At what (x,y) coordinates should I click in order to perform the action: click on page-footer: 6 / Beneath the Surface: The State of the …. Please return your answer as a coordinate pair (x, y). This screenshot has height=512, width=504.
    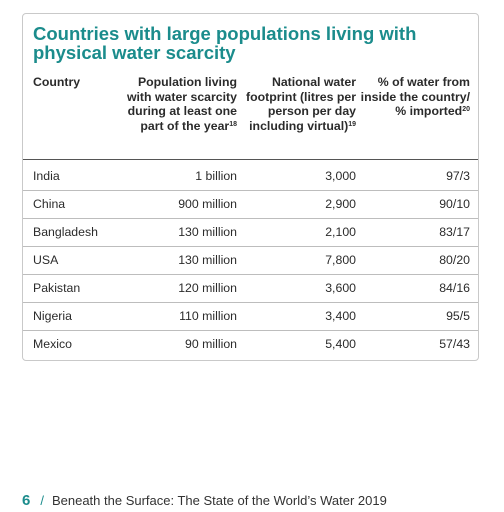
    Looking at the image, I should click on (204, 501).